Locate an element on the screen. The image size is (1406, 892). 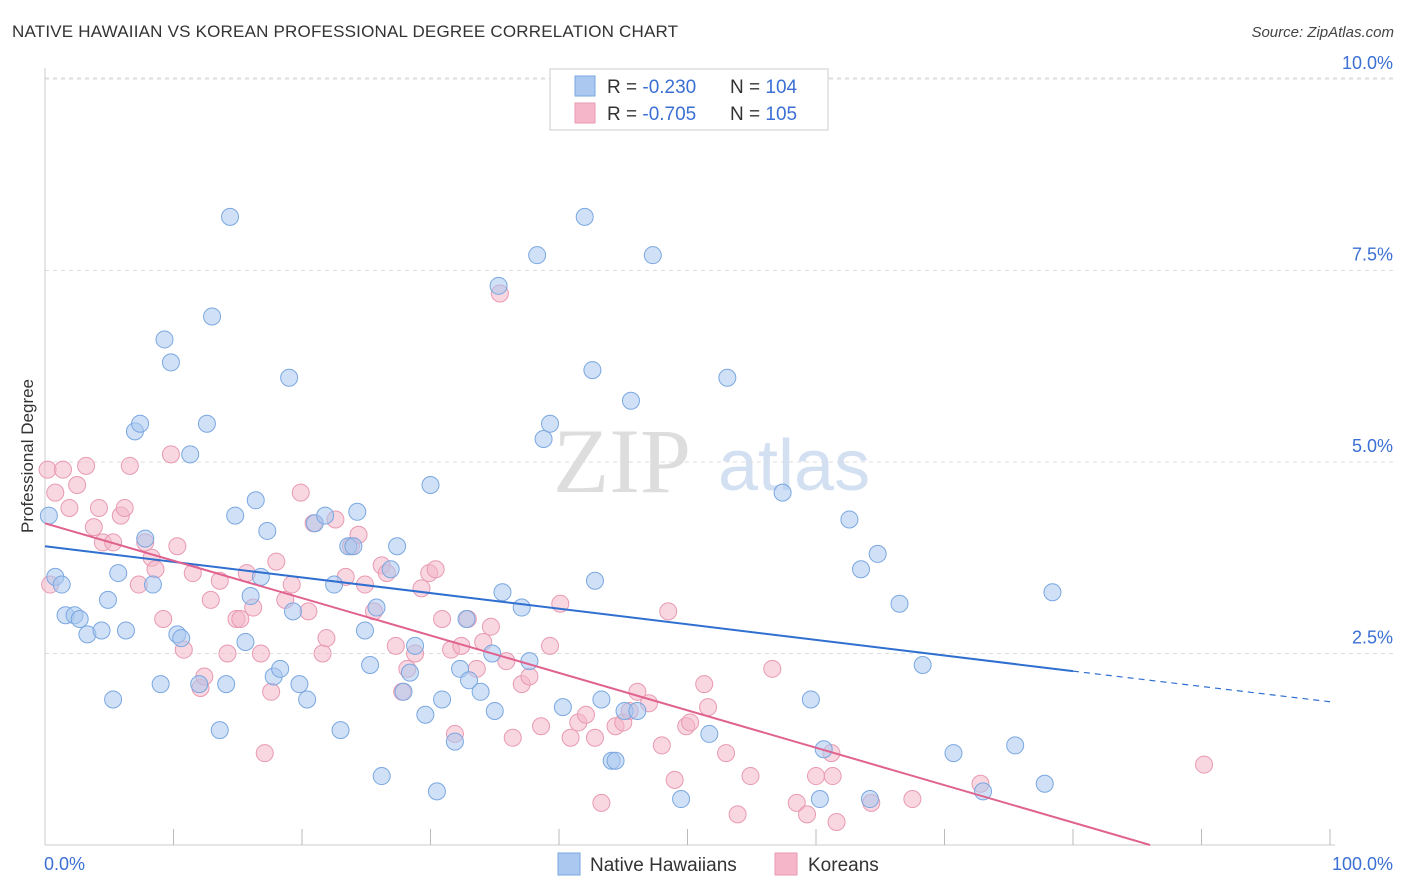
series-legend: Native Hawaiians Koreans is located at coordinates (718, 864).